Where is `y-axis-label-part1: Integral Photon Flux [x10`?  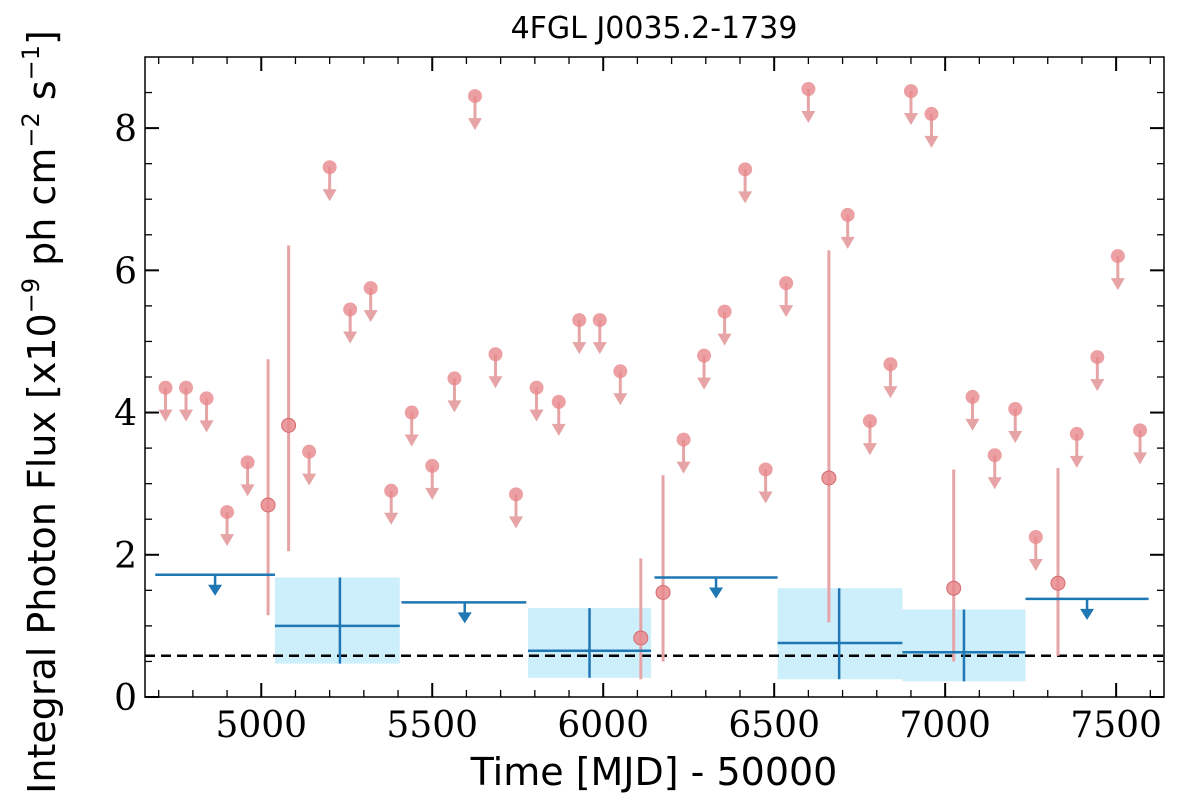 y-axis-label-part1: Integral Photon Flux [x10 is located at coordinates (42, 553).